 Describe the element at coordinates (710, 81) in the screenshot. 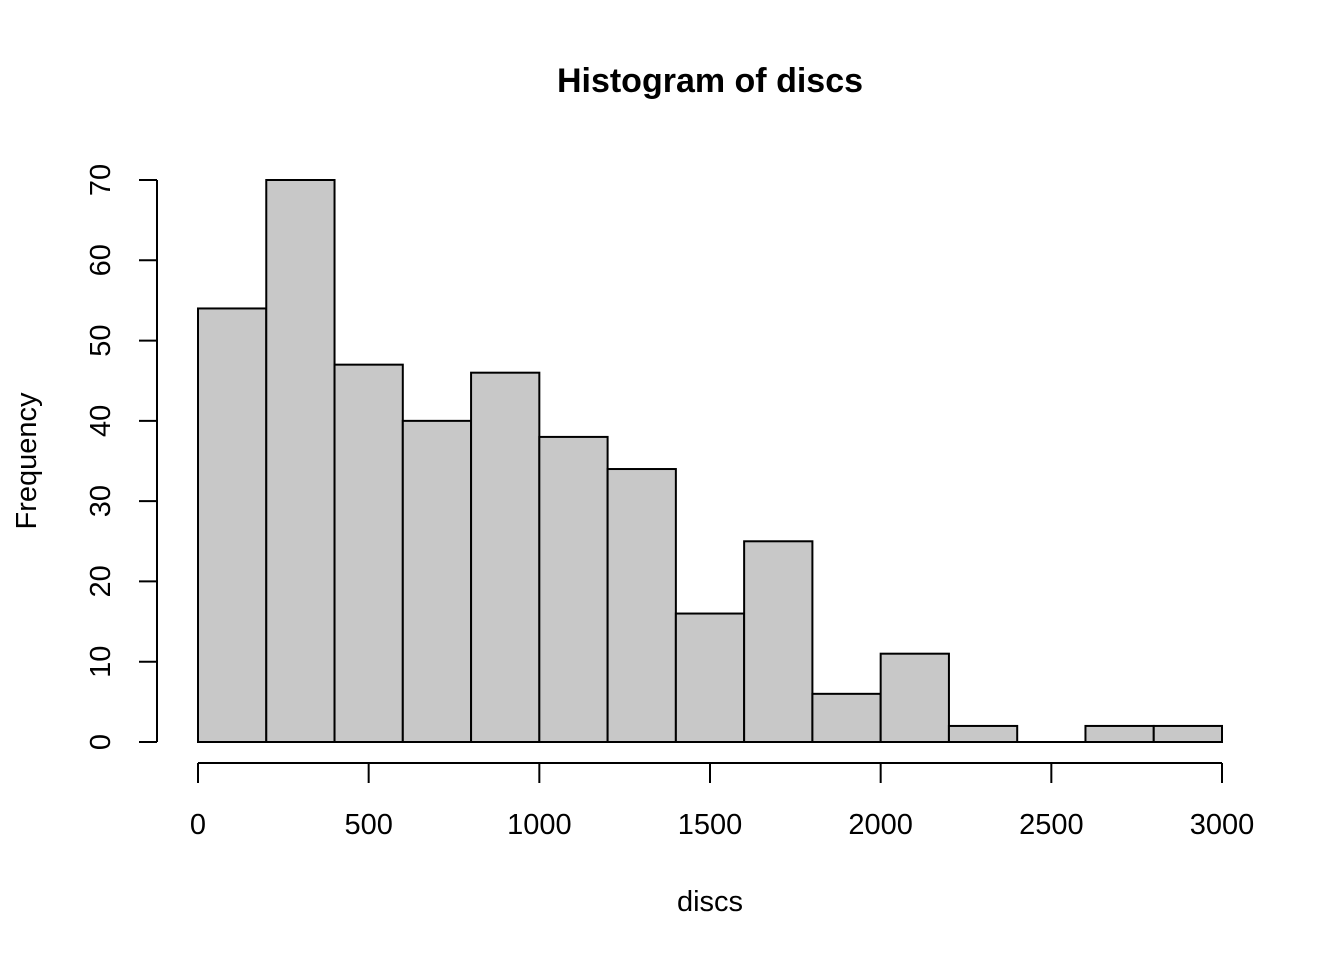

I see `chart-title: Histogram of discs` at that location.